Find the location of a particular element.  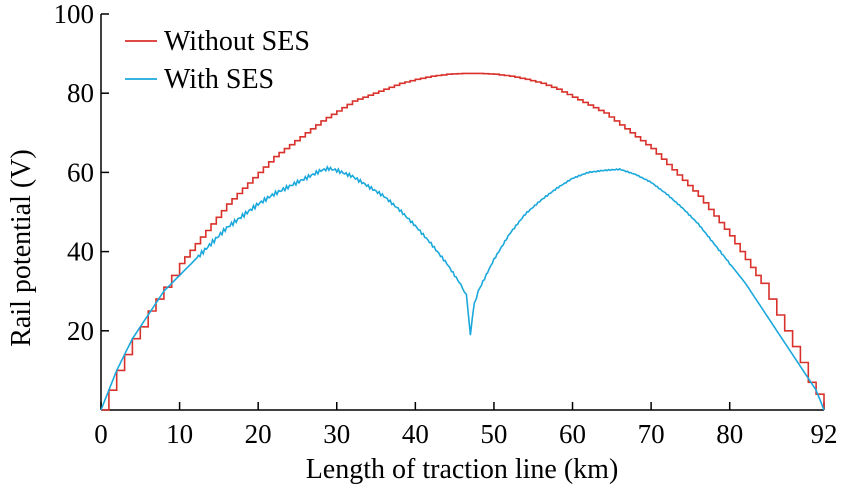

y-tick-label: 60 is located at coordinates (80, 172).